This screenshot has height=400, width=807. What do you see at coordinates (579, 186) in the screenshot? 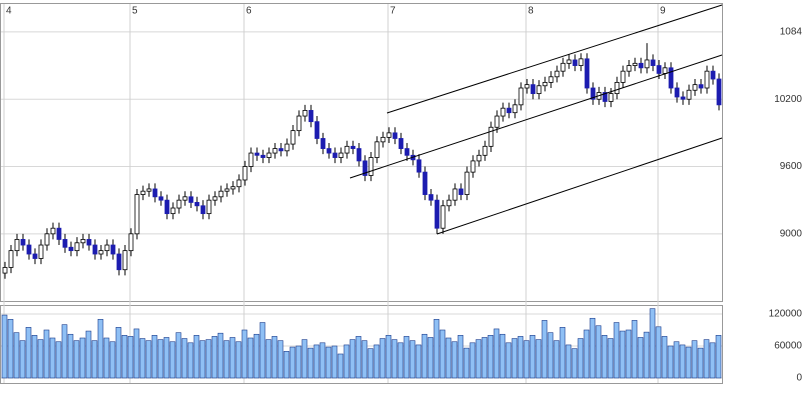
I see `trend-line` at bounding box center [579, 186].